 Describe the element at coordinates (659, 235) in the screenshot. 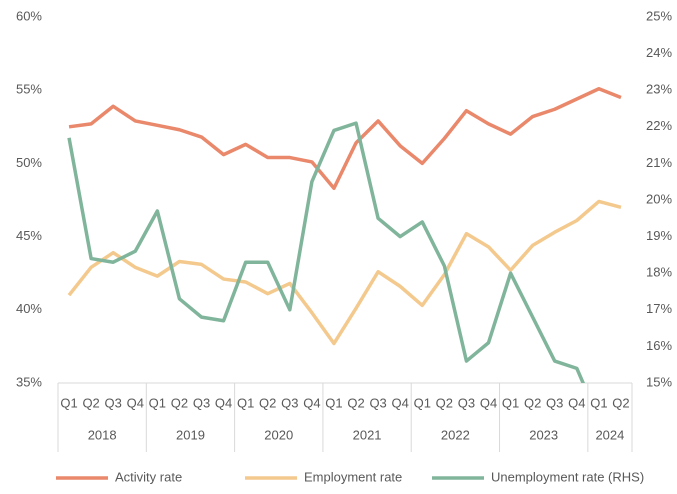

I see `y2-tick-label: 19%` at that location.